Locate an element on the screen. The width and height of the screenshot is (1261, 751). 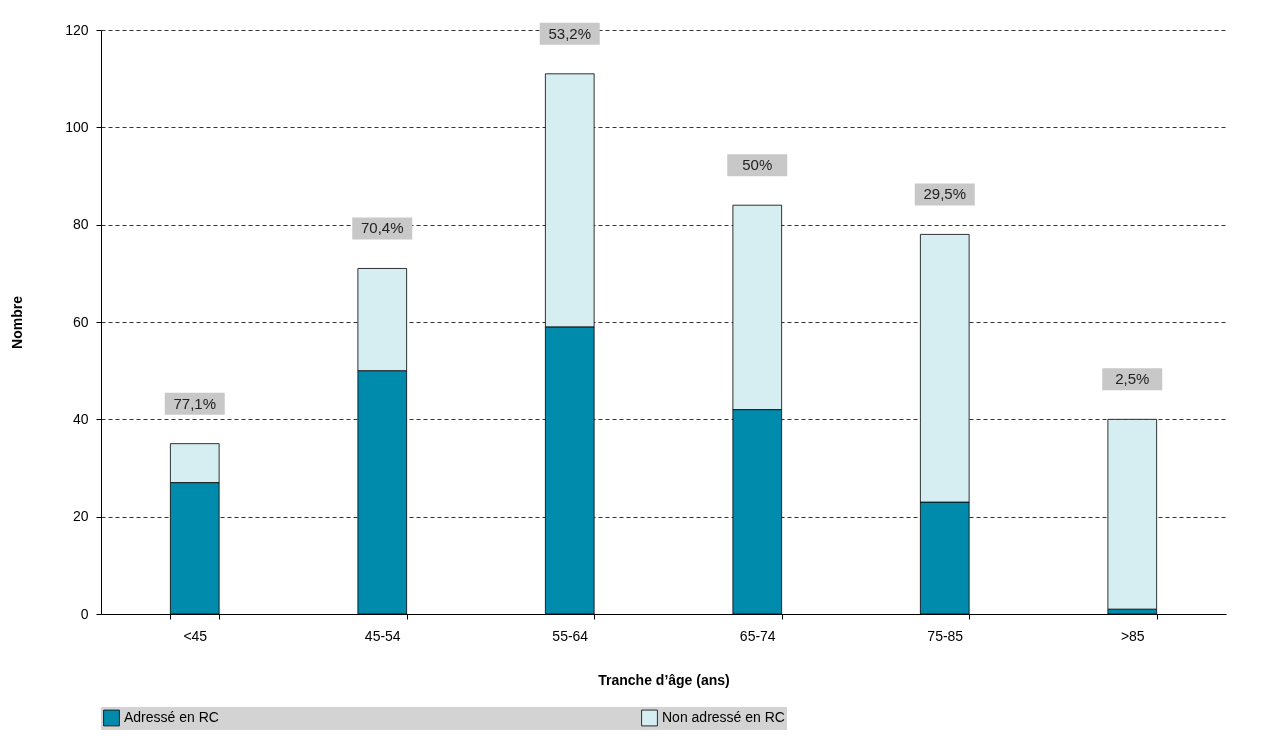
x-tick-label: 75-85 is located at coordinates (945, 635).